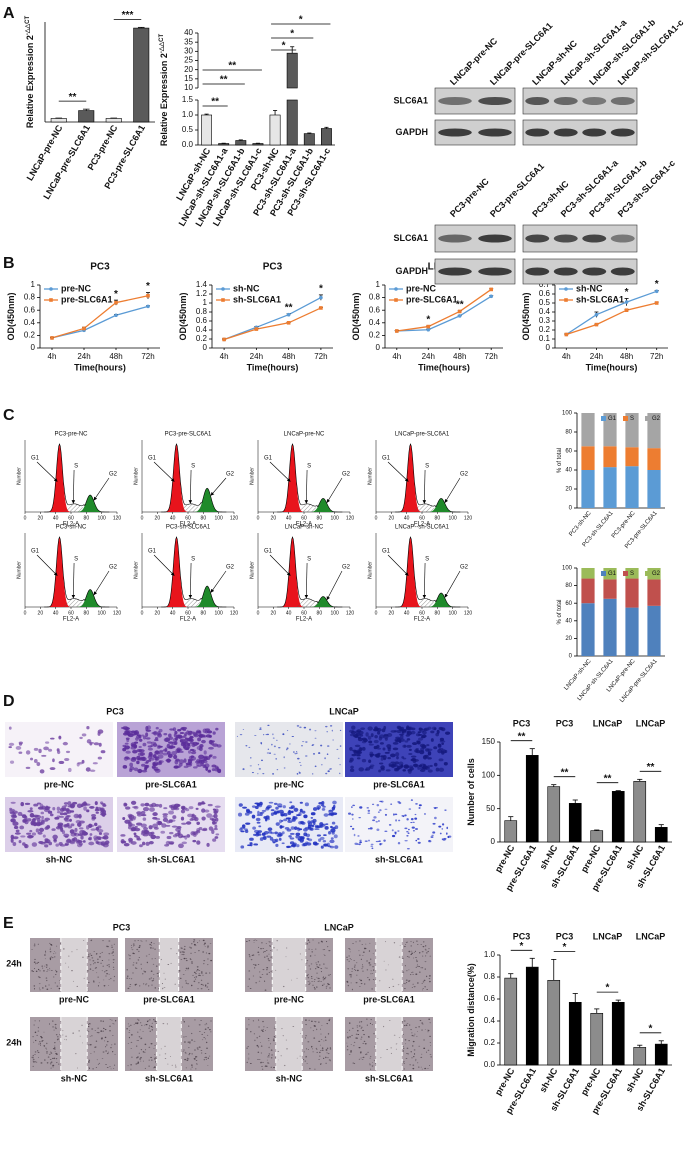  I want to click on legend-marker, so click(51, 300).